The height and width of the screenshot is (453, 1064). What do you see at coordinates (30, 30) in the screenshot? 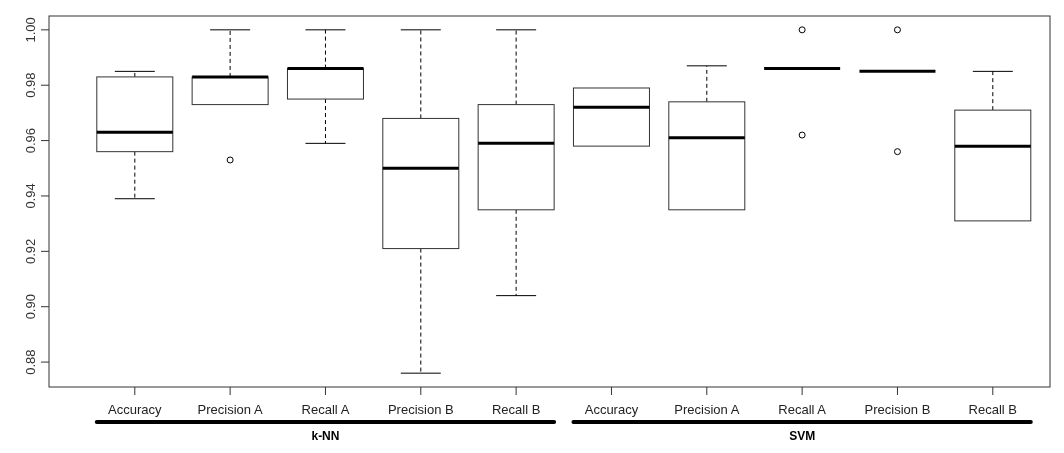
I see `y-tick-label: 1.00` at bounding box center [30, 30].